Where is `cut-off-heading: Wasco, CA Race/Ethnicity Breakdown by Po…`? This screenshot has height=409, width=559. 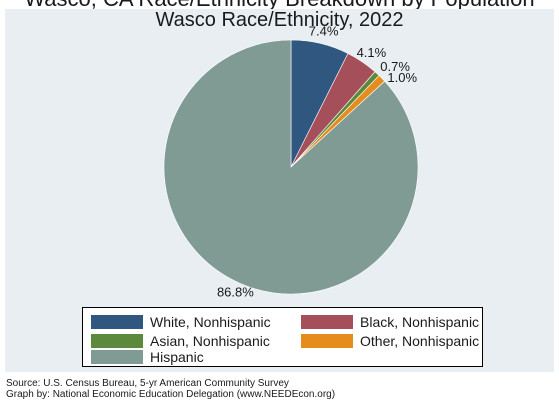 cut-off-heading: Wasco, CA Race/Ethnicity Breakdown by Po… is located at coordinates (279, 5).